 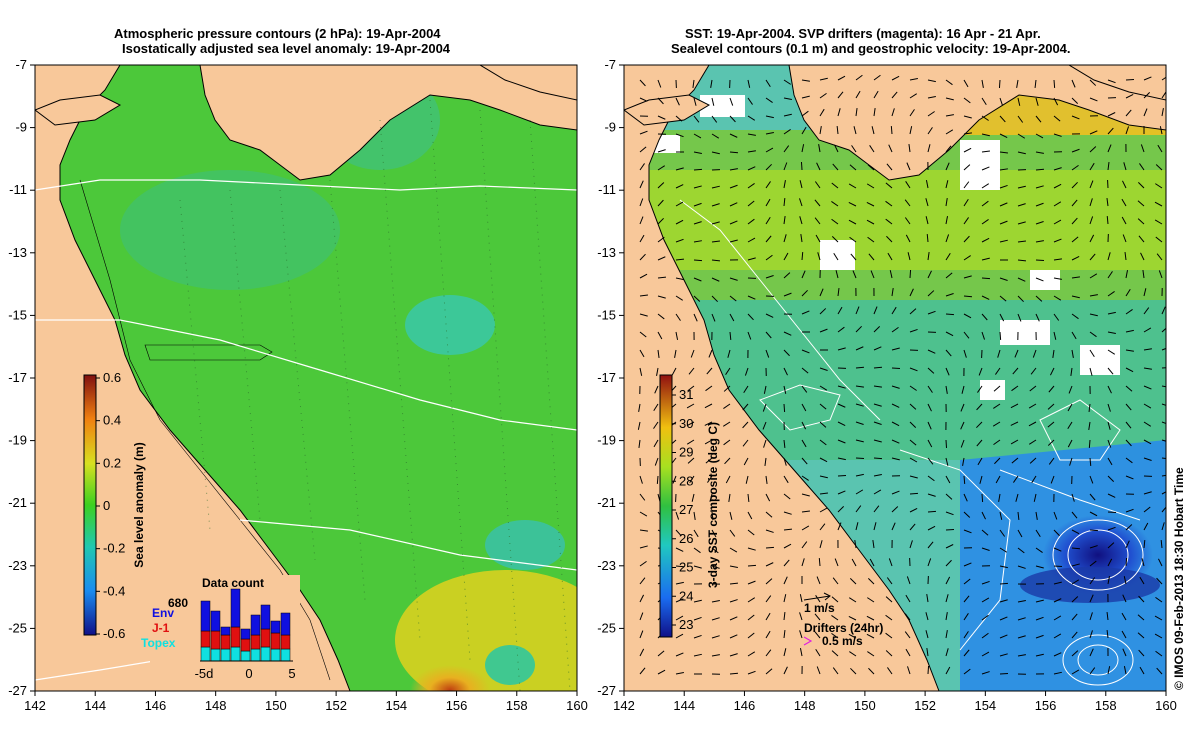 I want to click on left-reef-contour, so click(x=208, y=352).